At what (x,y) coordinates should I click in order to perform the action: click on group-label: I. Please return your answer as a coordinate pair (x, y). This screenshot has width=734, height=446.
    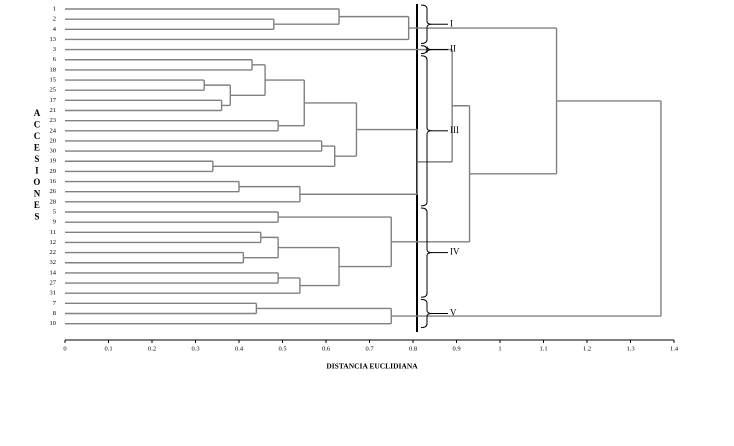
    Looking at the image, I should click on (451, 23).